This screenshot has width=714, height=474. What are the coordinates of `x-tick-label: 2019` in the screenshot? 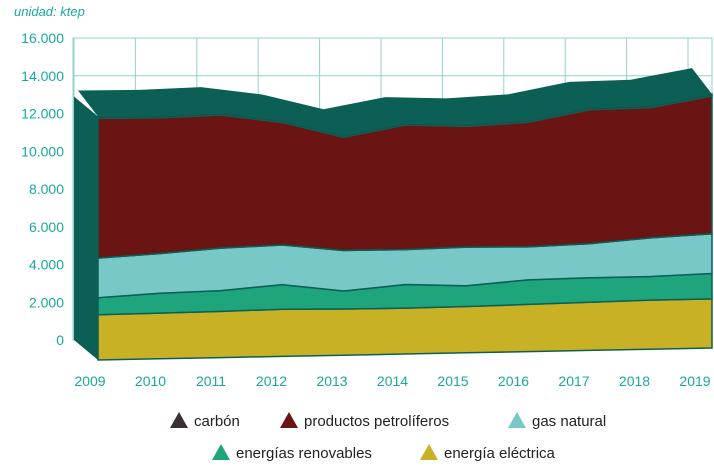 It's located at (694, 381).